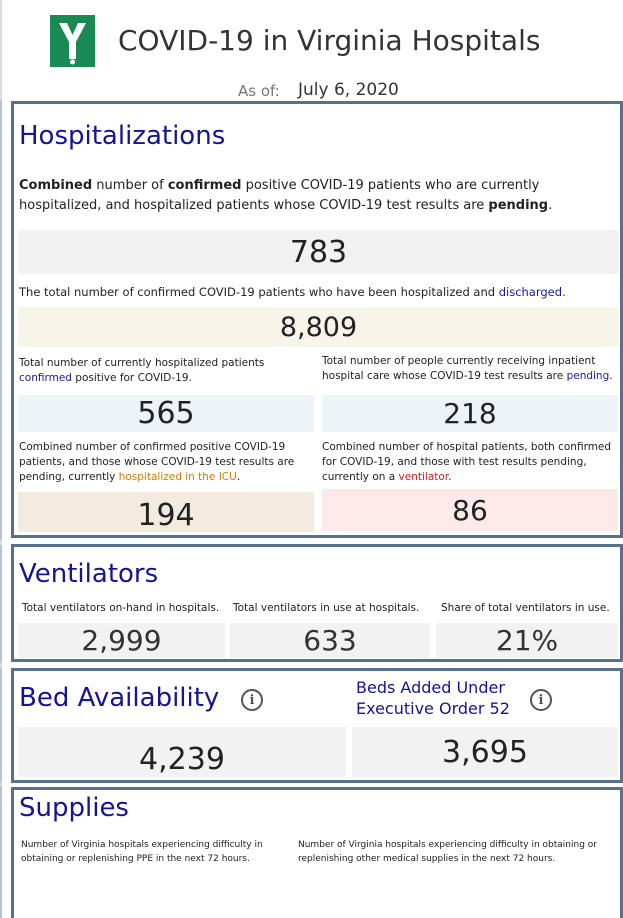 The height and width of the screenshot is (918, 623). What do you see at coordinates (433, 698) in the screenshot?
I see `beds-added-heading: Beds Added Under Executive Order 52` at bounding box center [433, 698].